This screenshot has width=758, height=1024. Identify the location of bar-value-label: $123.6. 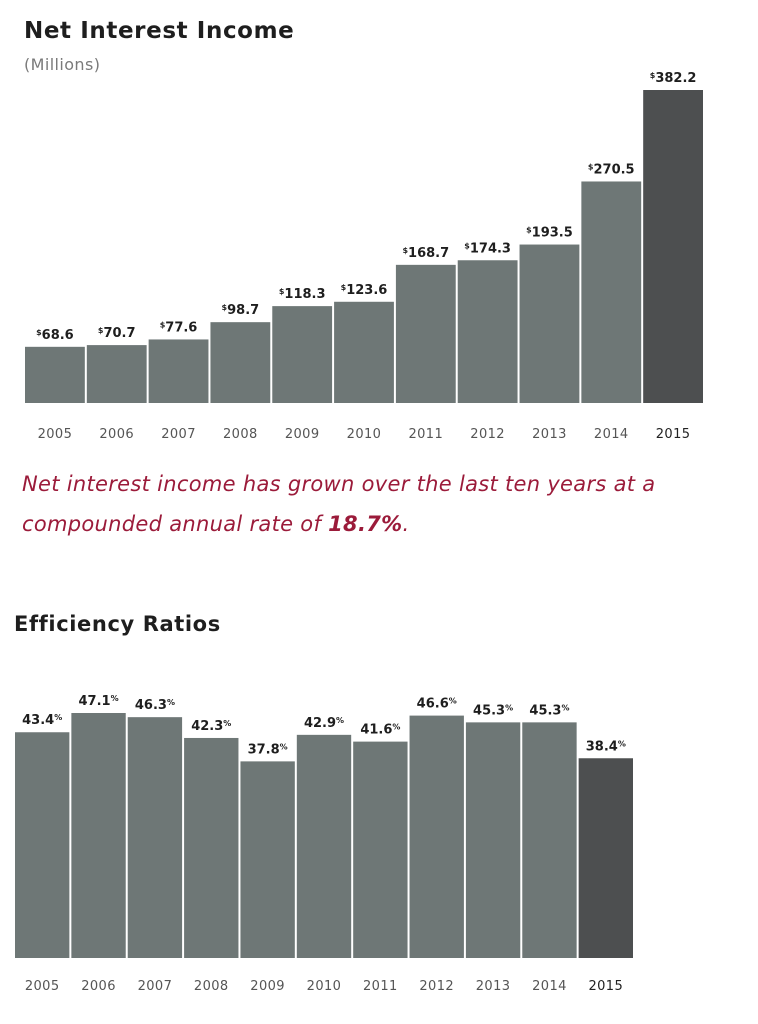
(364, 290).